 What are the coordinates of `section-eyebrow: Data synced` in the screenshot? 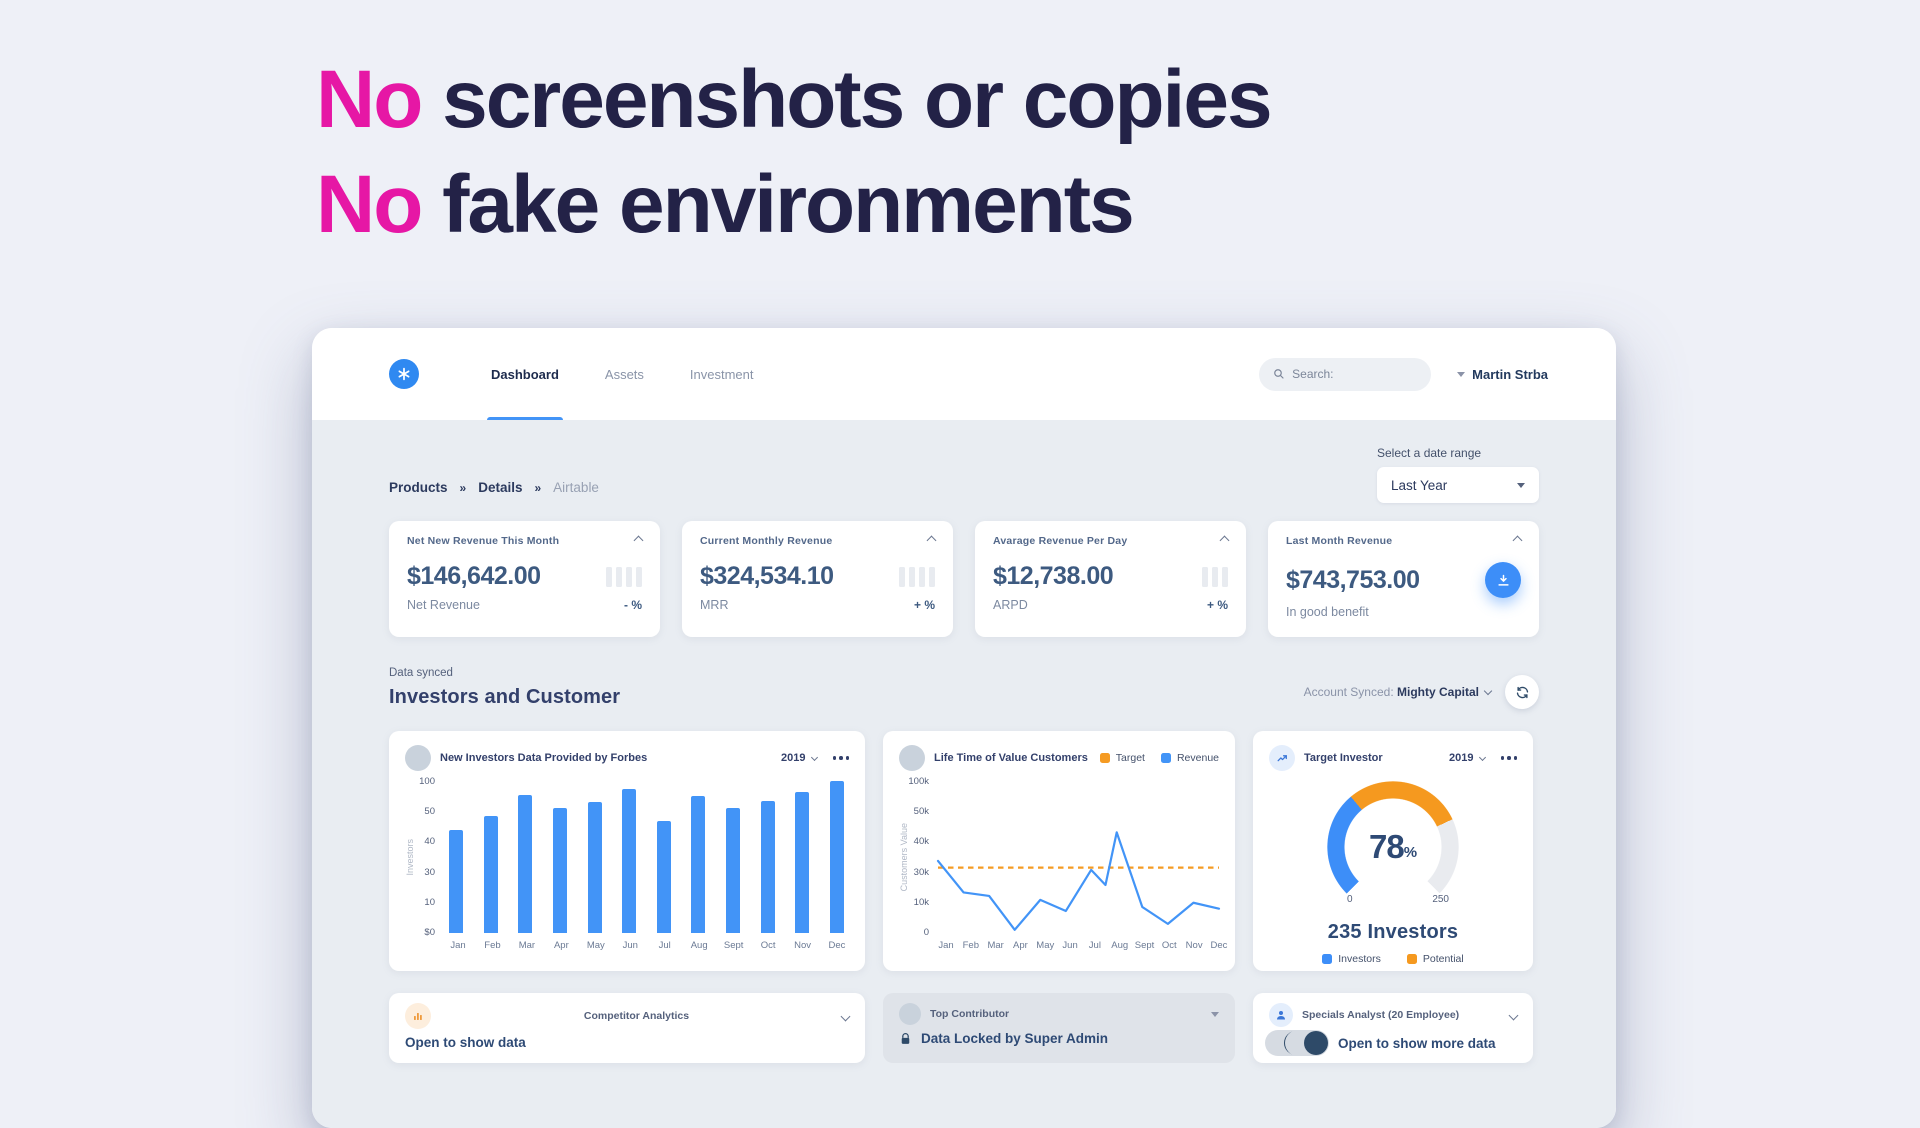 It's located at (421, 673).